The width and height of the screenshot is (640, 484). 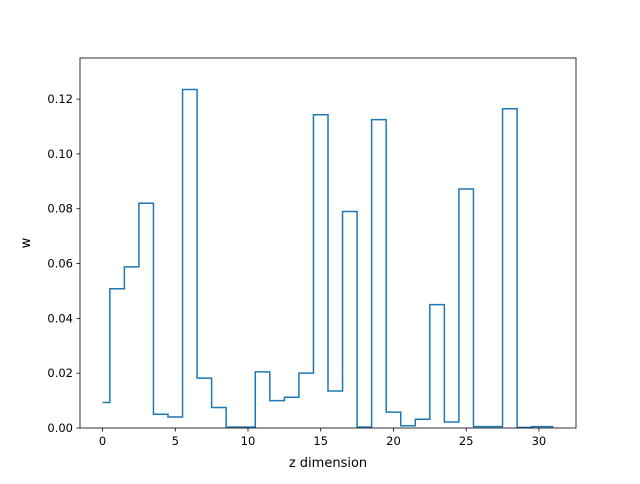 What do you see at coordinates (60, 318) in the screenshot?
I see `y-tick-label: 0.04` at bounding box center [60, 318].